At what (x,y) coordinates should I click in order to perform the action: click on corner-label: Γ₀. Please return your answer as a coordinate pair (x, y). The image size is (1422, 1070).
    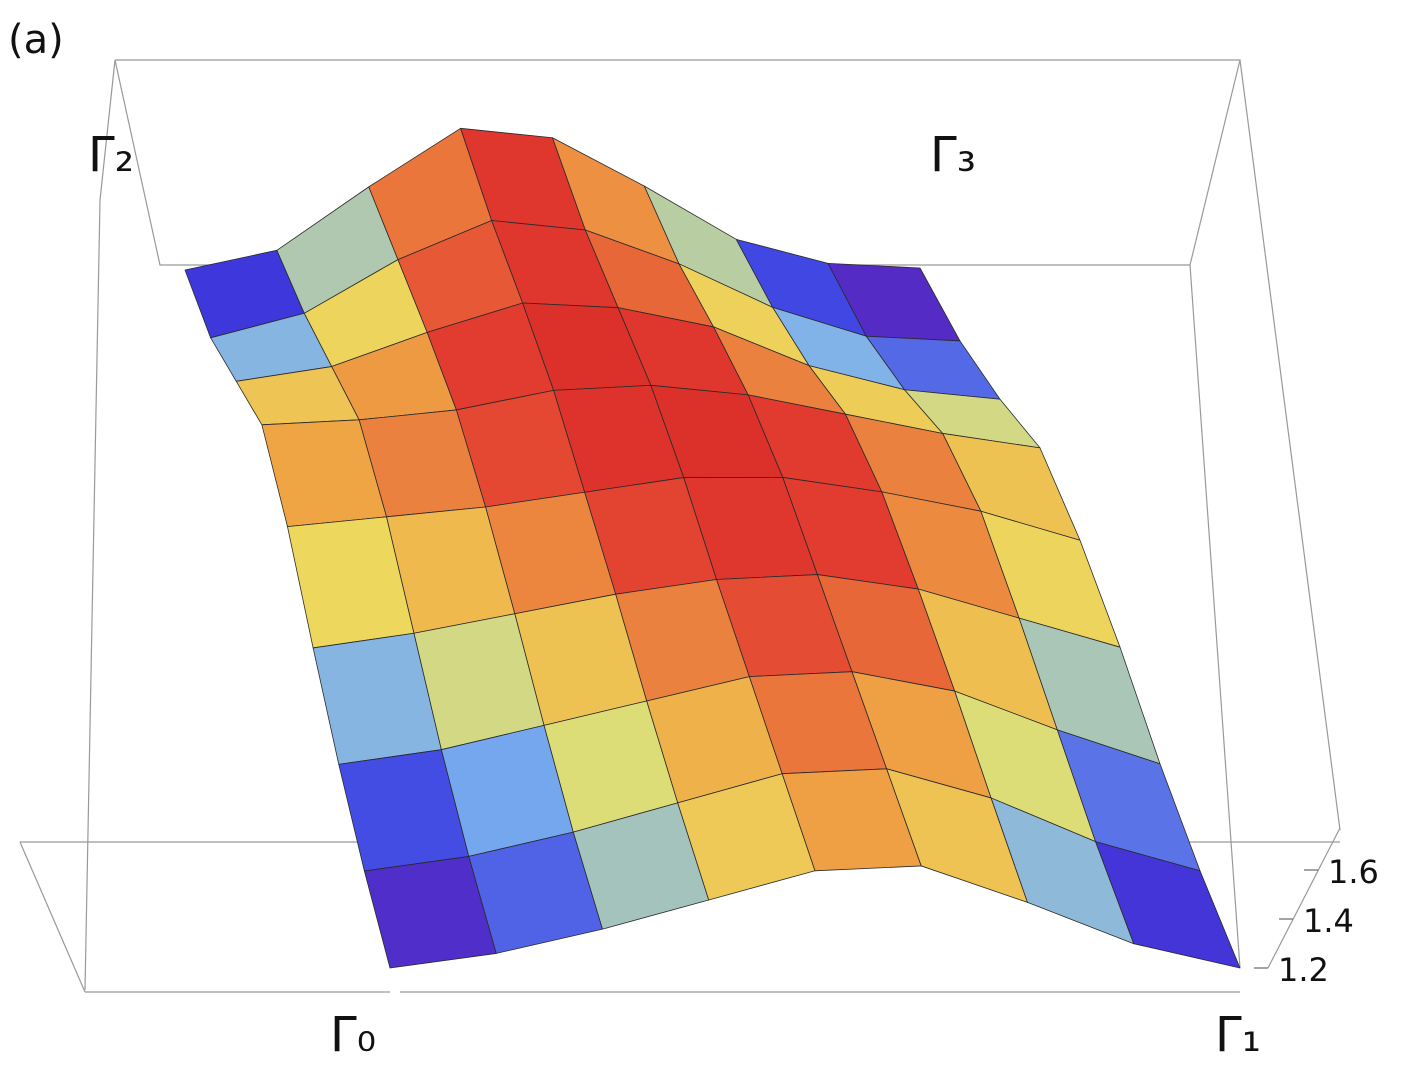
    Looking at the image, I should click on (353, 1035).